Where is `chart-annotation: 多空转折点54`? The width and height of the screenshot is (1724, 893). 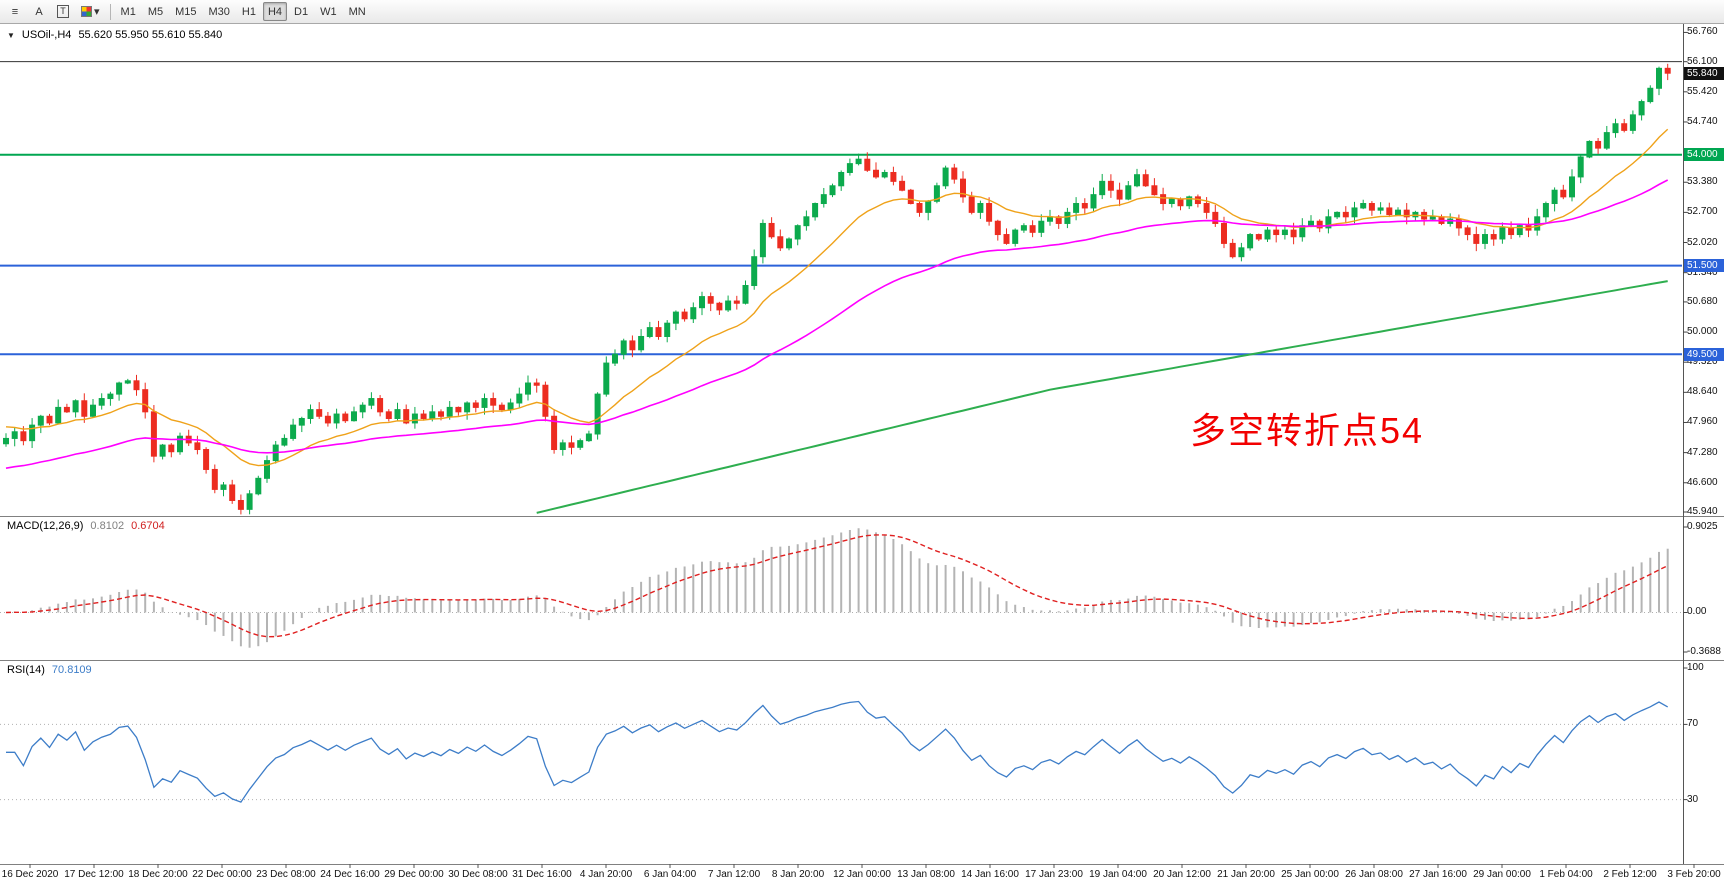
chart-annotation: 多空转折点54 is located at coordinates (1307, 430).